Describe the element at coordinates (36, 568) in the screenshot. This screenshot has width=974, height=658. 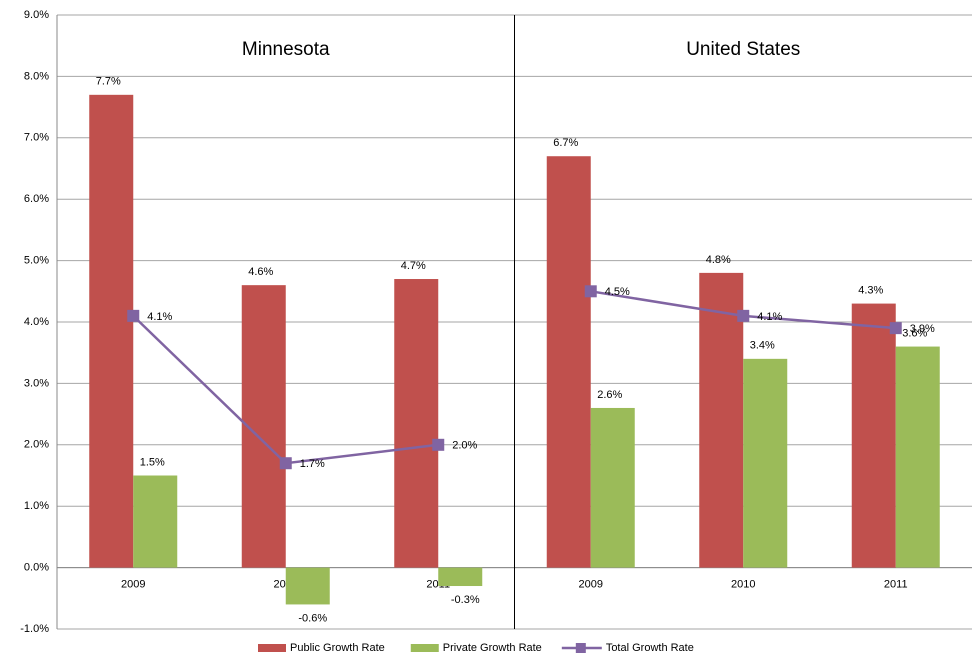
I see `y-tick-label: 0.0%` at that location.